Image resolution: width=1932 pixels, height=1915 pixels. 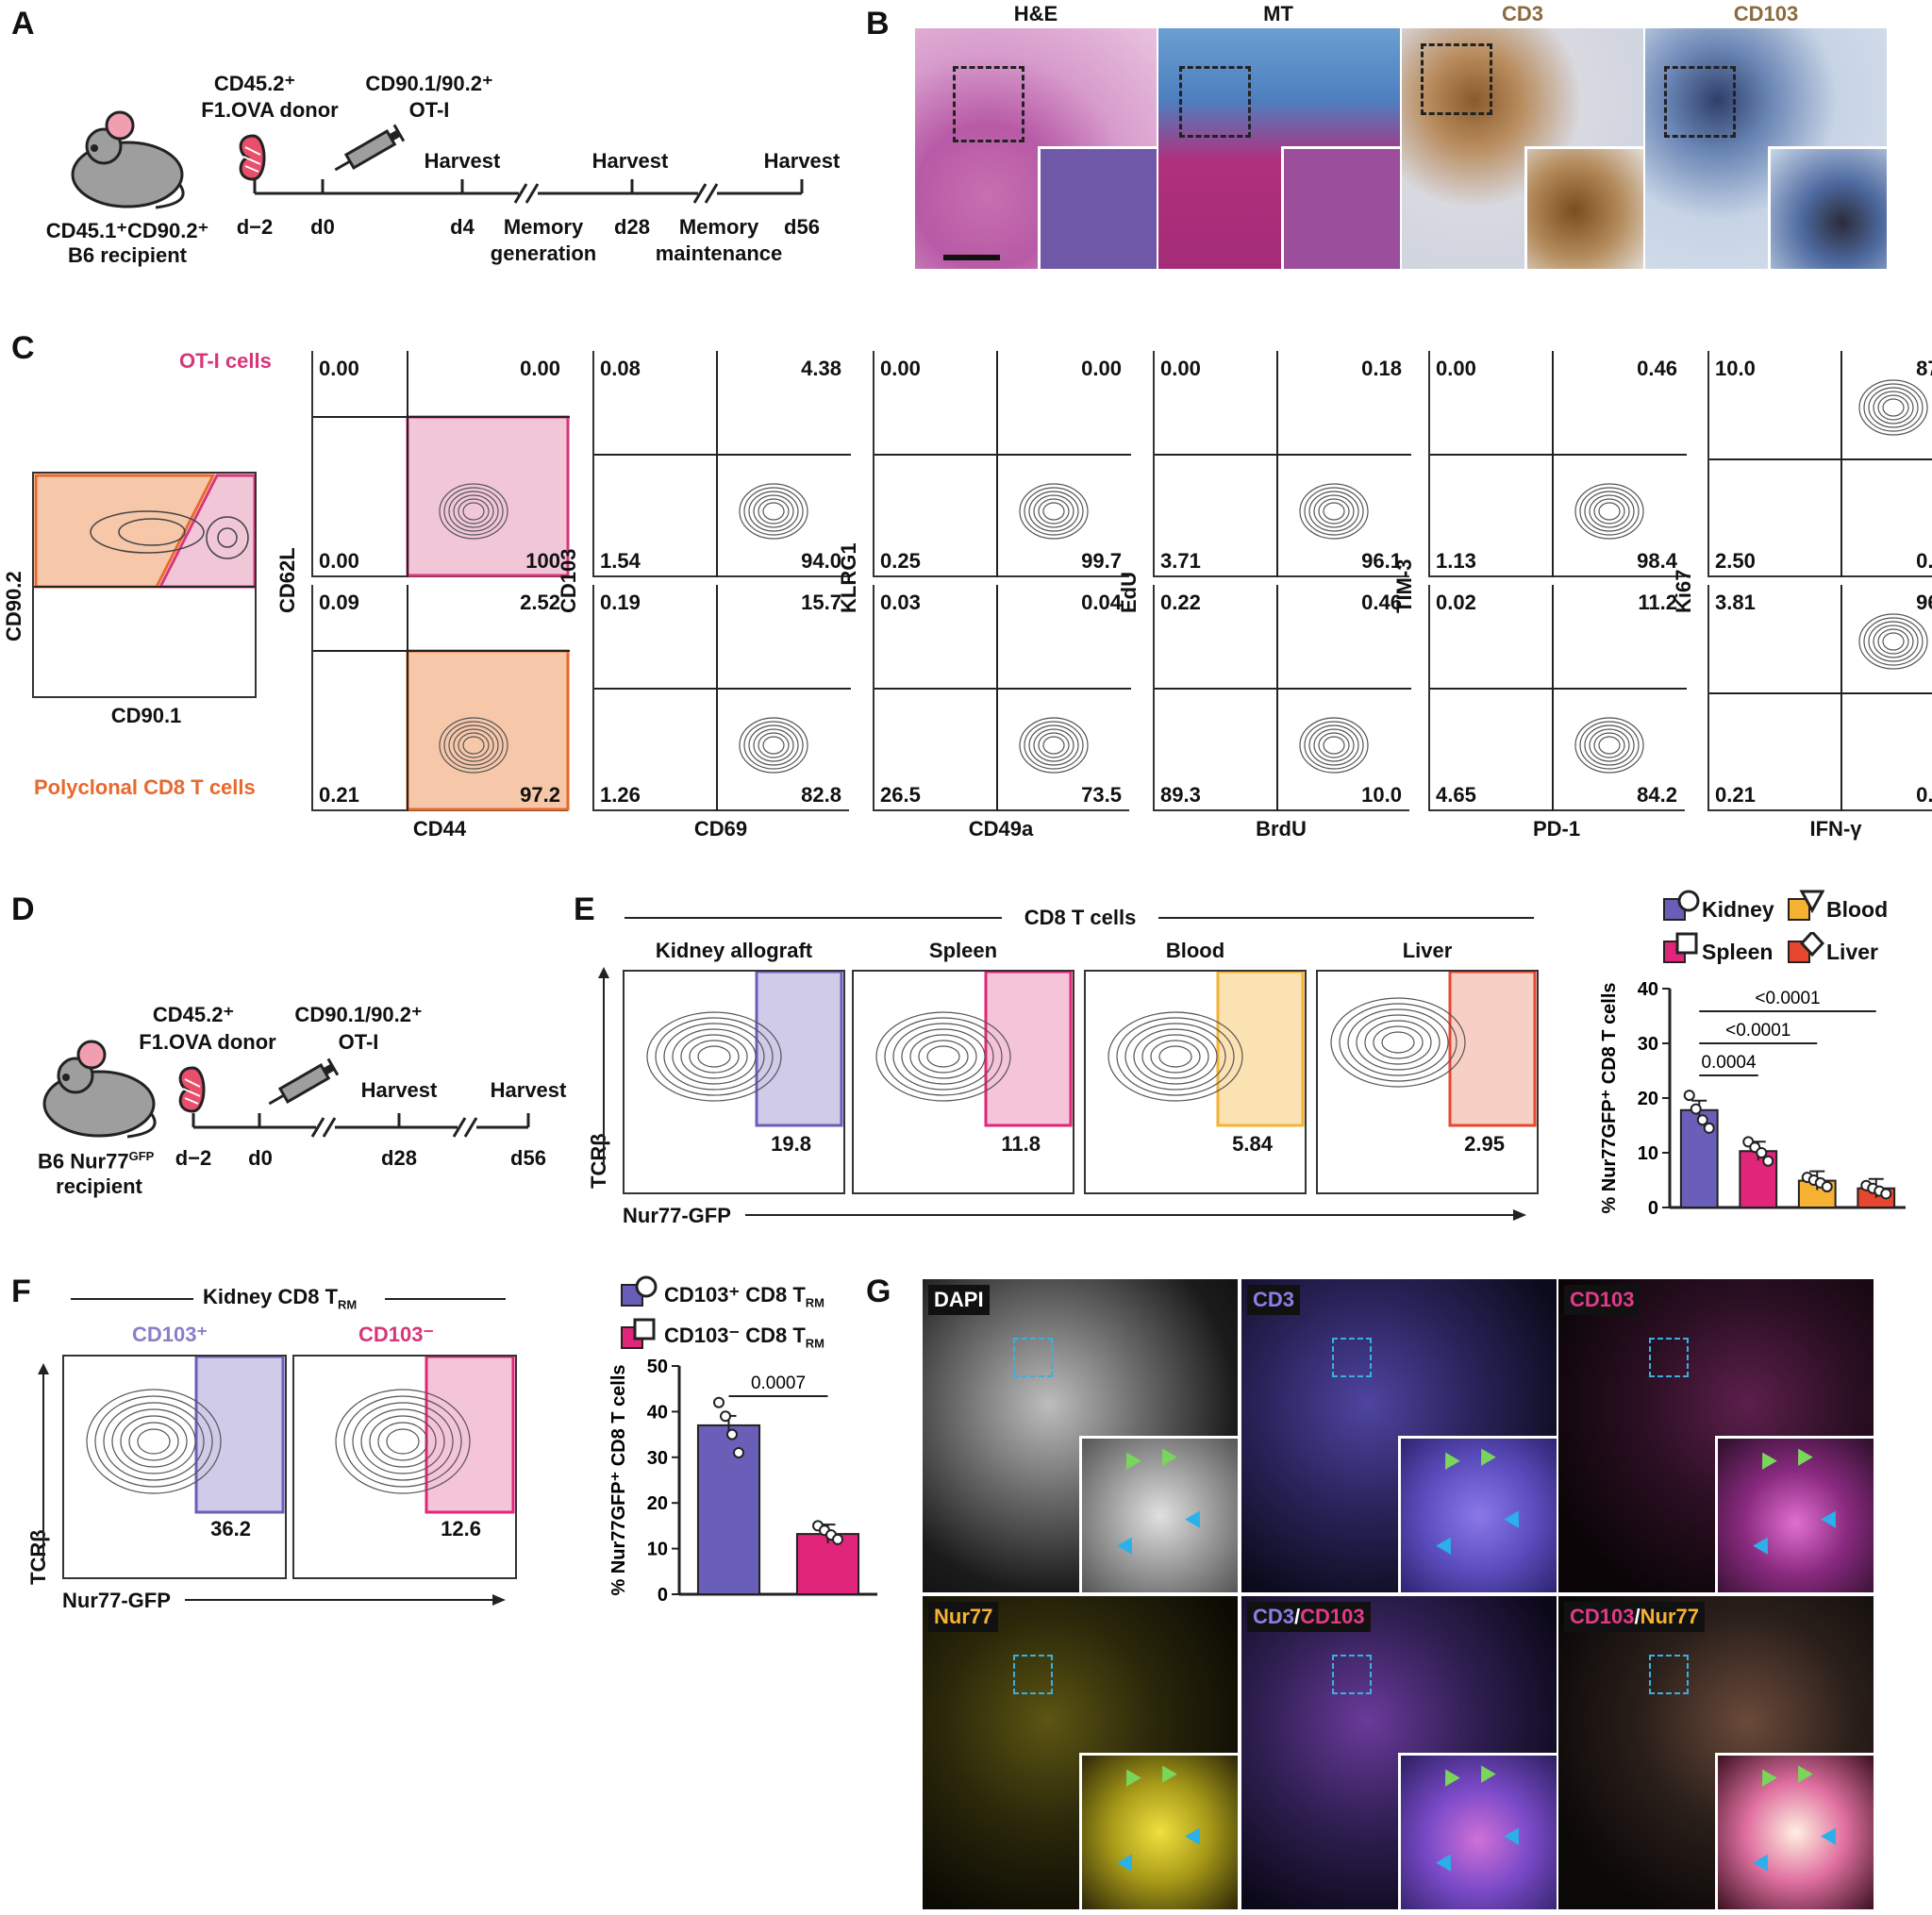 What do you see at coordinates (720, 829) in the screenshot?
I see `c-xaxis-label: CD69` at bounding box center [720, 829].